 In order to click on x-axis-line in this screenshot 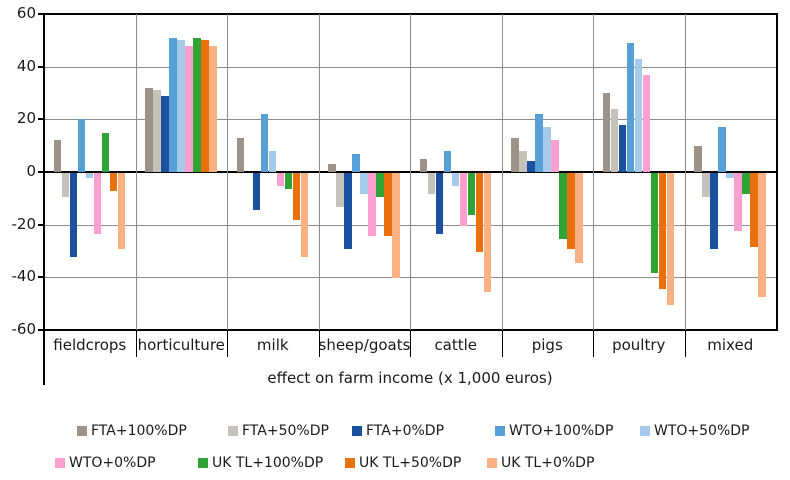, I will do `click(408, 330)`.